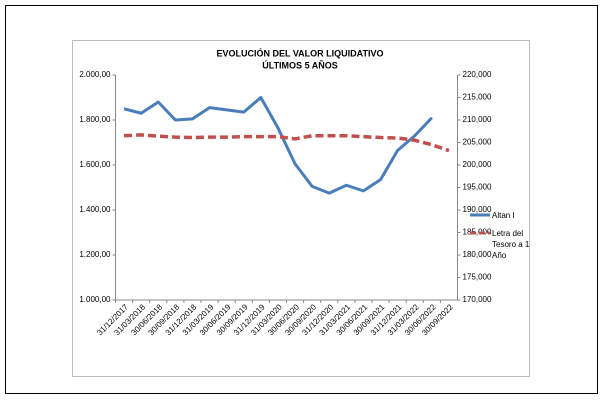 This screenshot has height=400, width=604. What do you see at coordinates (503, 215) in the screenshot?
I see `legend-entry: Altan I` at bounding box center [503, 215].